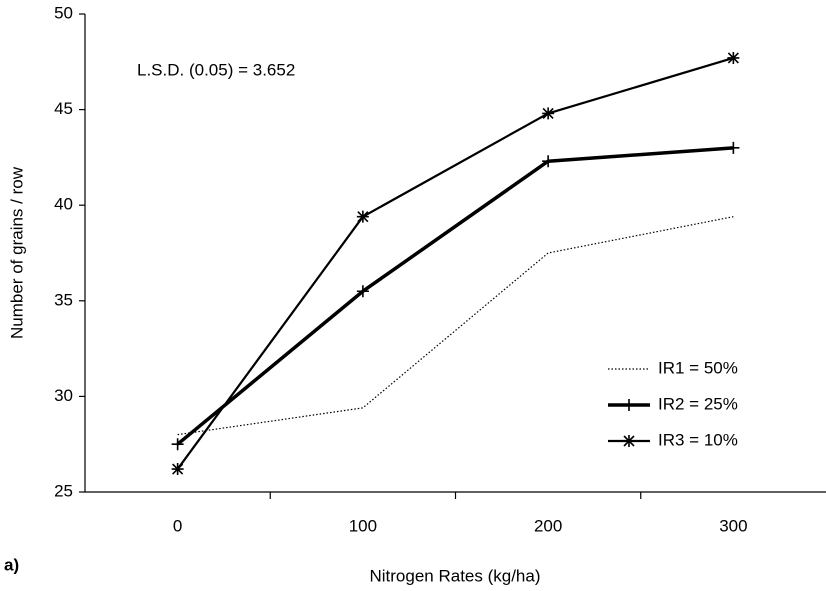  I want to click on annotation: L.S.D. (0.05) = 3.652, so click(216, 69).